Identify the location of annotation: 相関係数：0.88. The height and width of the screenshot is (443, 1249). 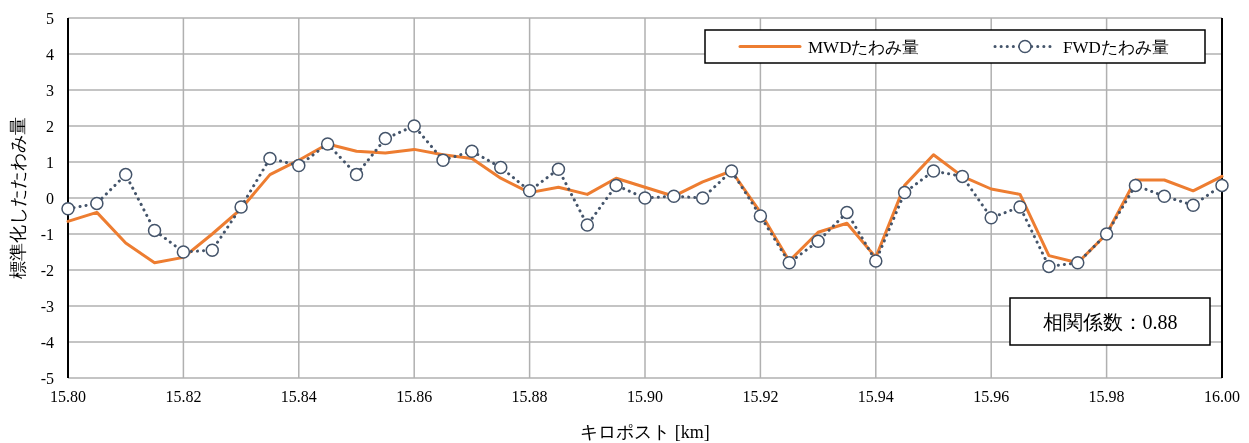
(1110, 322).